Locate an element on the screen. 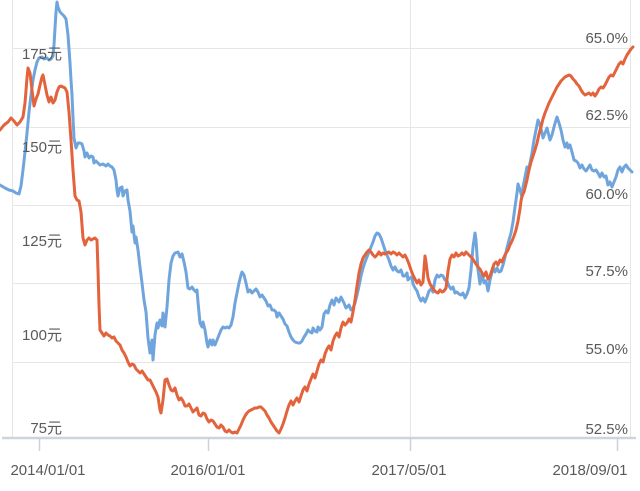  y-axis-right-label: 65.0% is located at coordinates (606, 38).